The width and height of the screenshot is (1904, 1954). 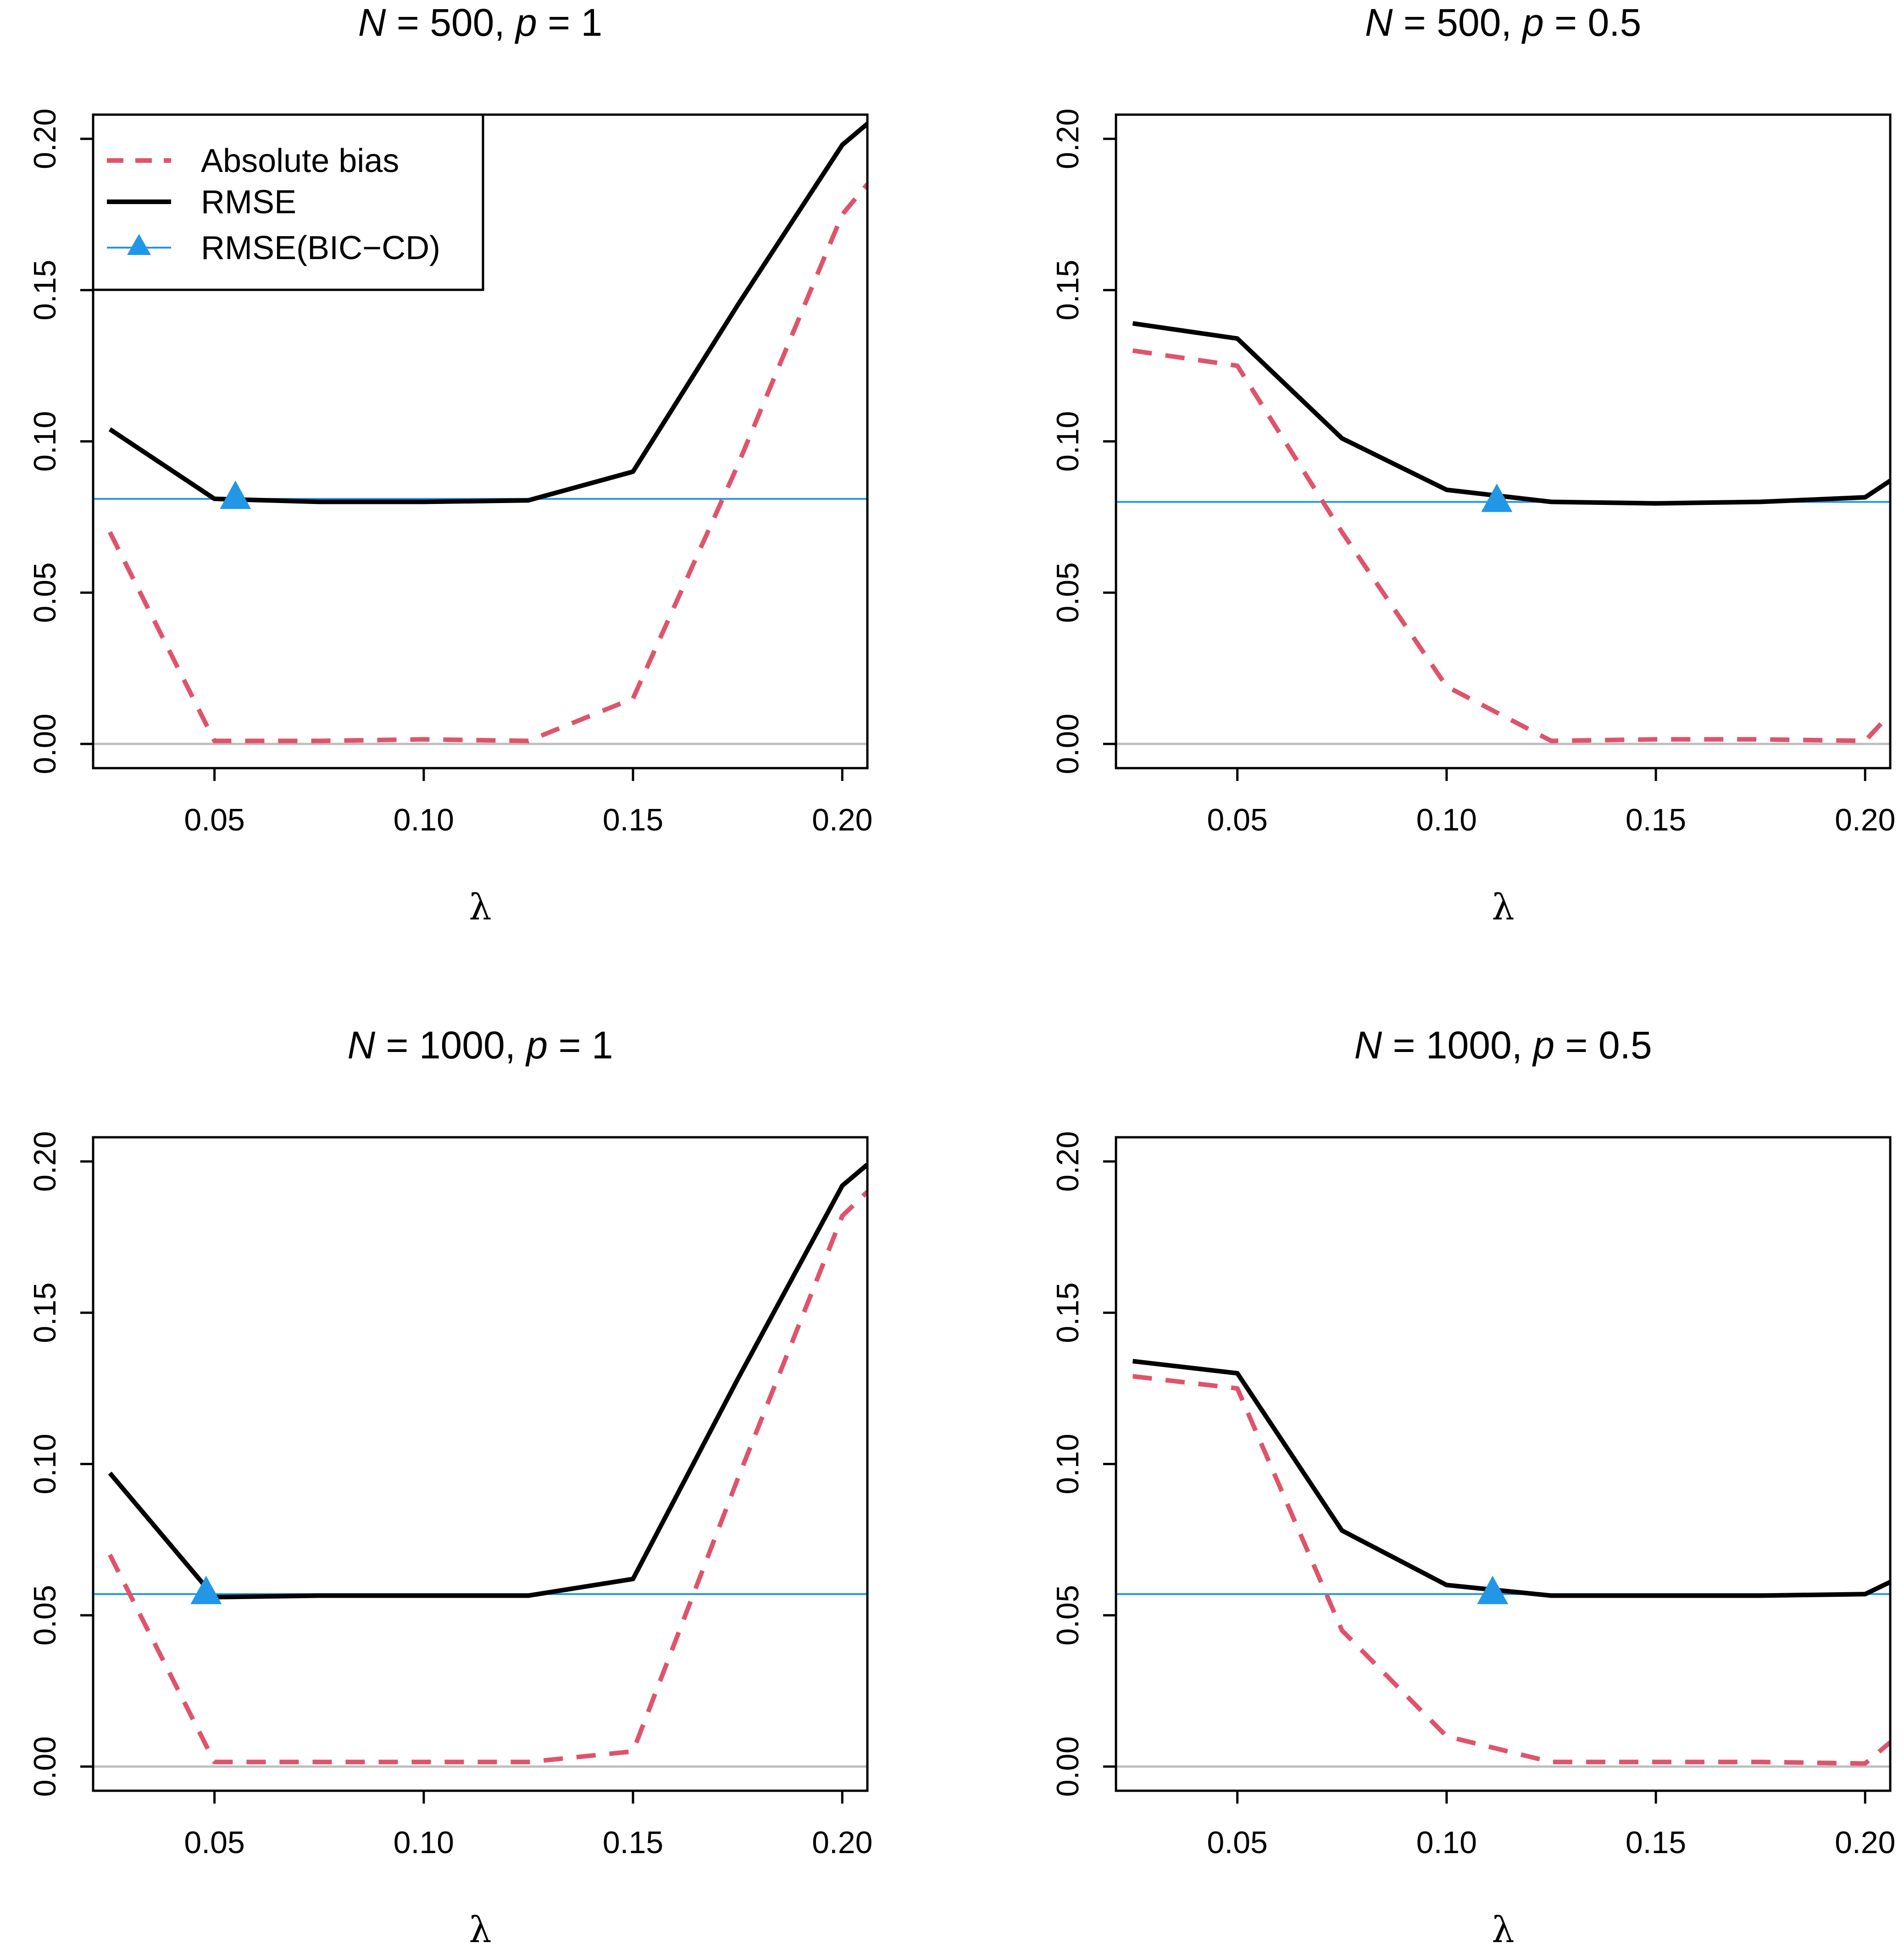 I want to click on legend-label: Absolute bias, so click(x=300, y=161).